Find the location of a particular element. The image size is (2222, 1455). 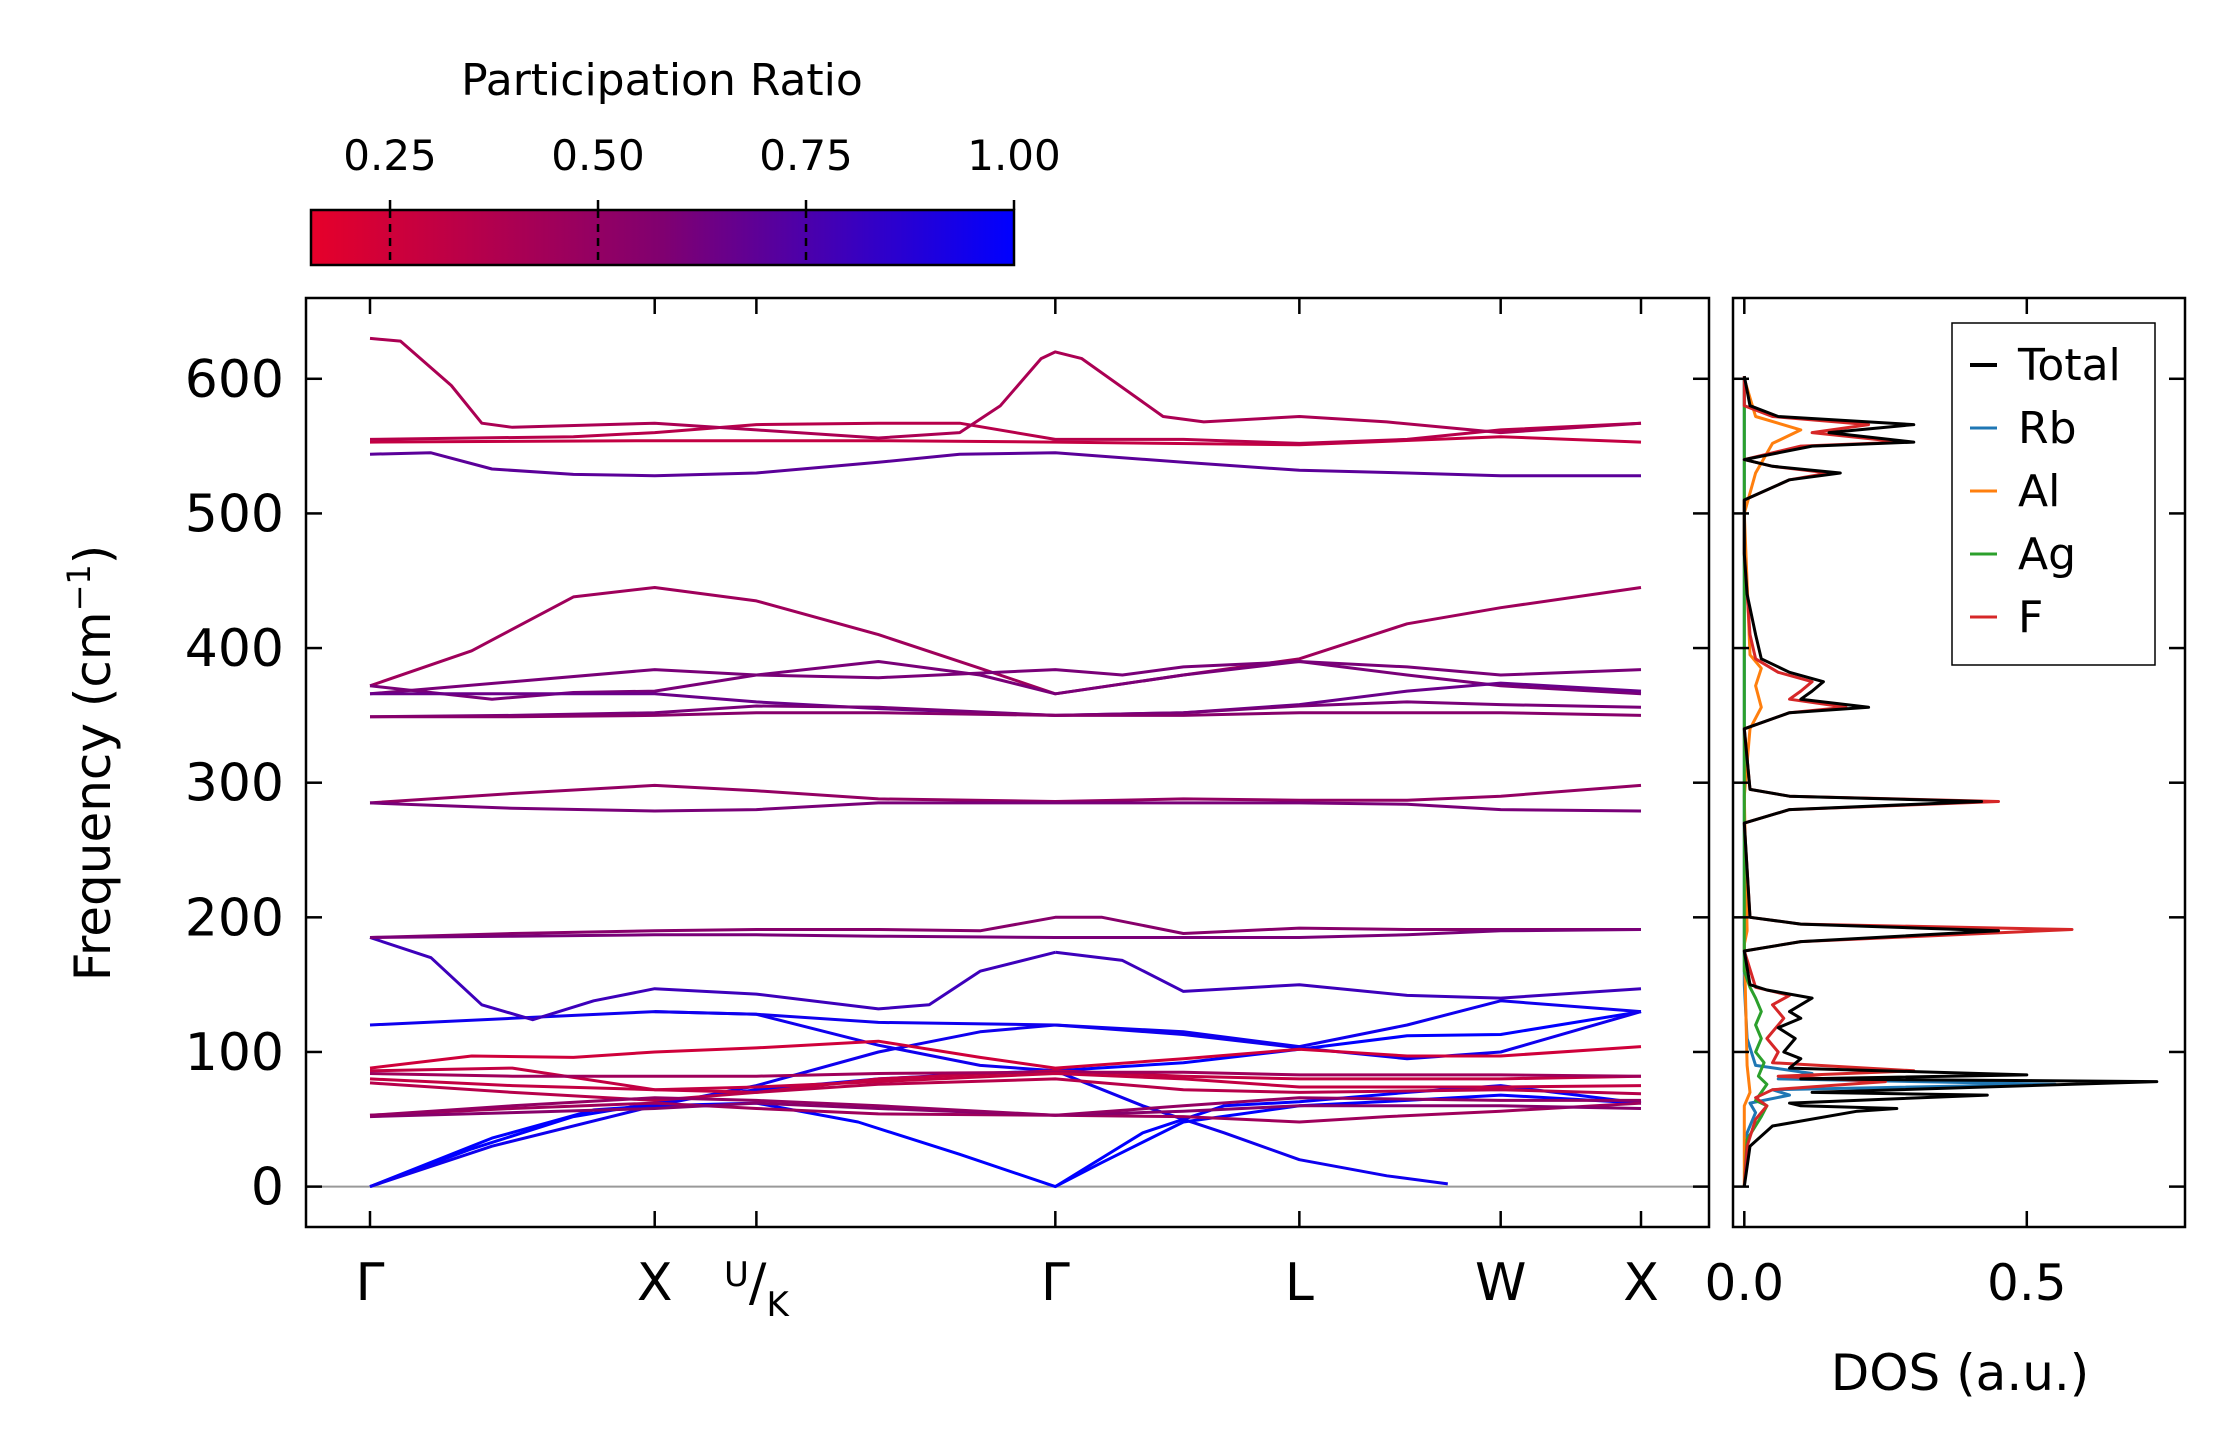

dos-xtick-label: 0.0 is located at coordinates (1745, 1283).